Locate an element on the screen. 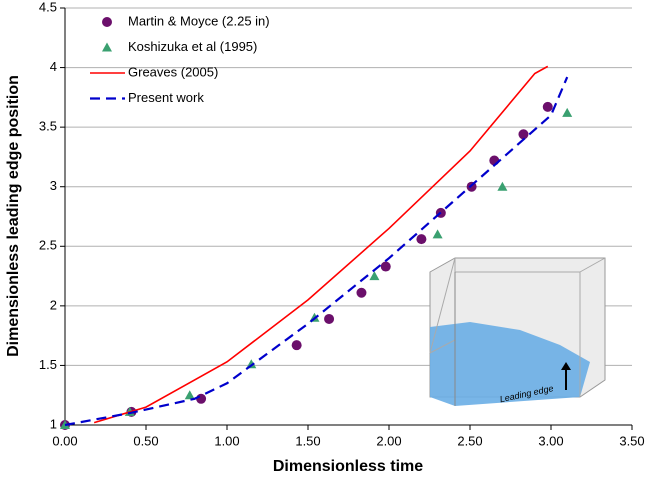  inset-image: Leading edge is located at coordinates (517, 331).